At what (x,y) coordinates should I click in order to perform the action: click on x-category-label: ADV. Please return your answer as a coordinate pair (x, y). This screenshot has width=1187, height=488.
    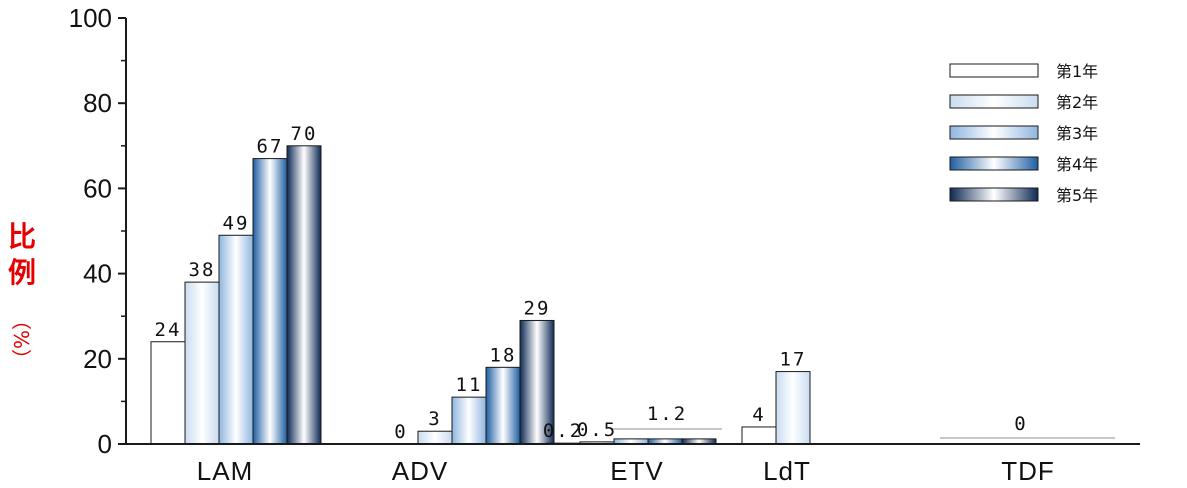
    Looking at the image, I should click on (420, 471).